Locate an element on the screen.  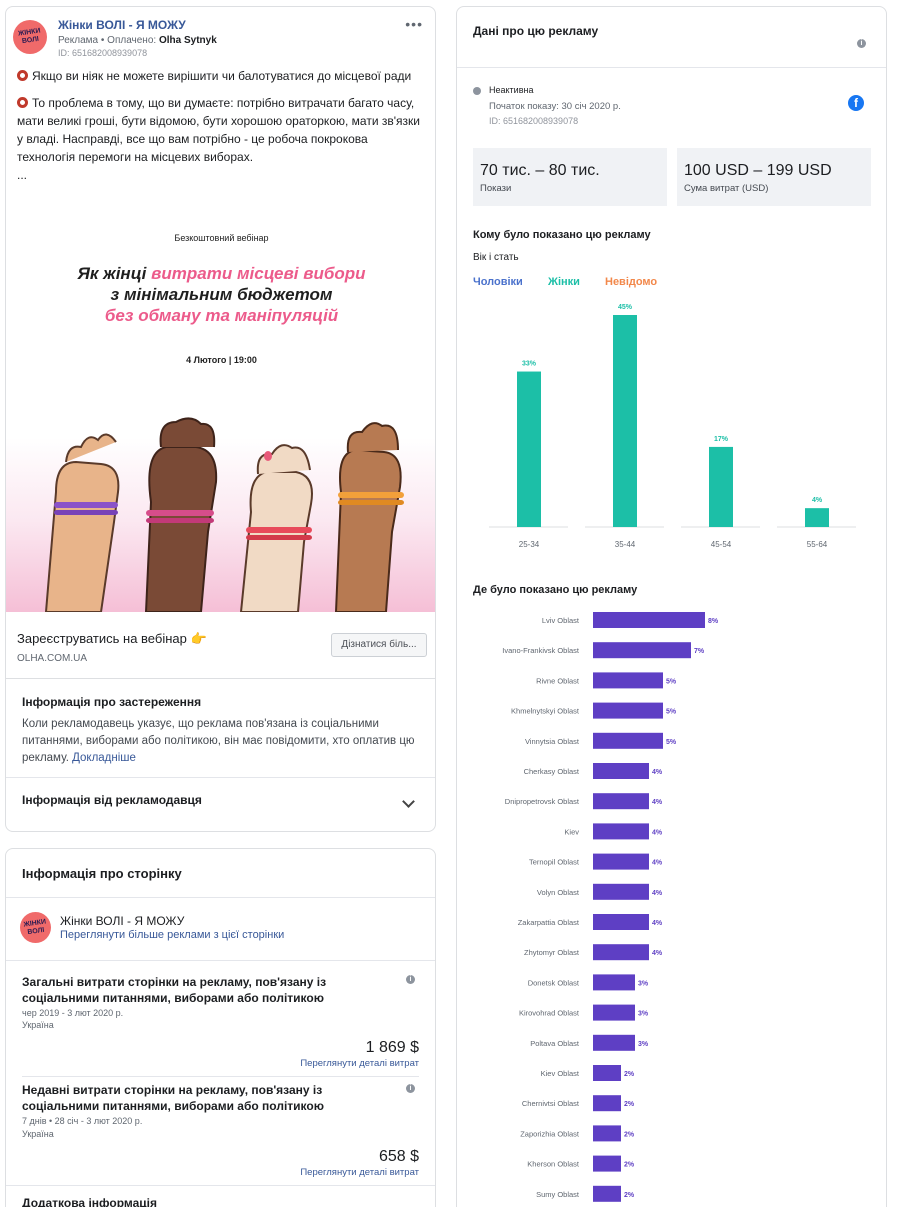
chevron-down-icon is located at coordinates (408, 801).